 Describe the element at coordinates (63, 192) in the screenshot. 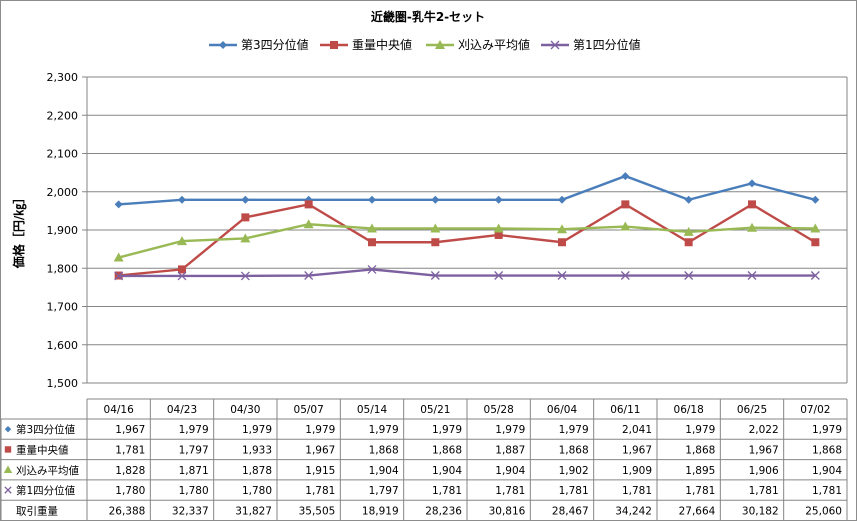

I see `y-tick-label: 2,000` at that location.